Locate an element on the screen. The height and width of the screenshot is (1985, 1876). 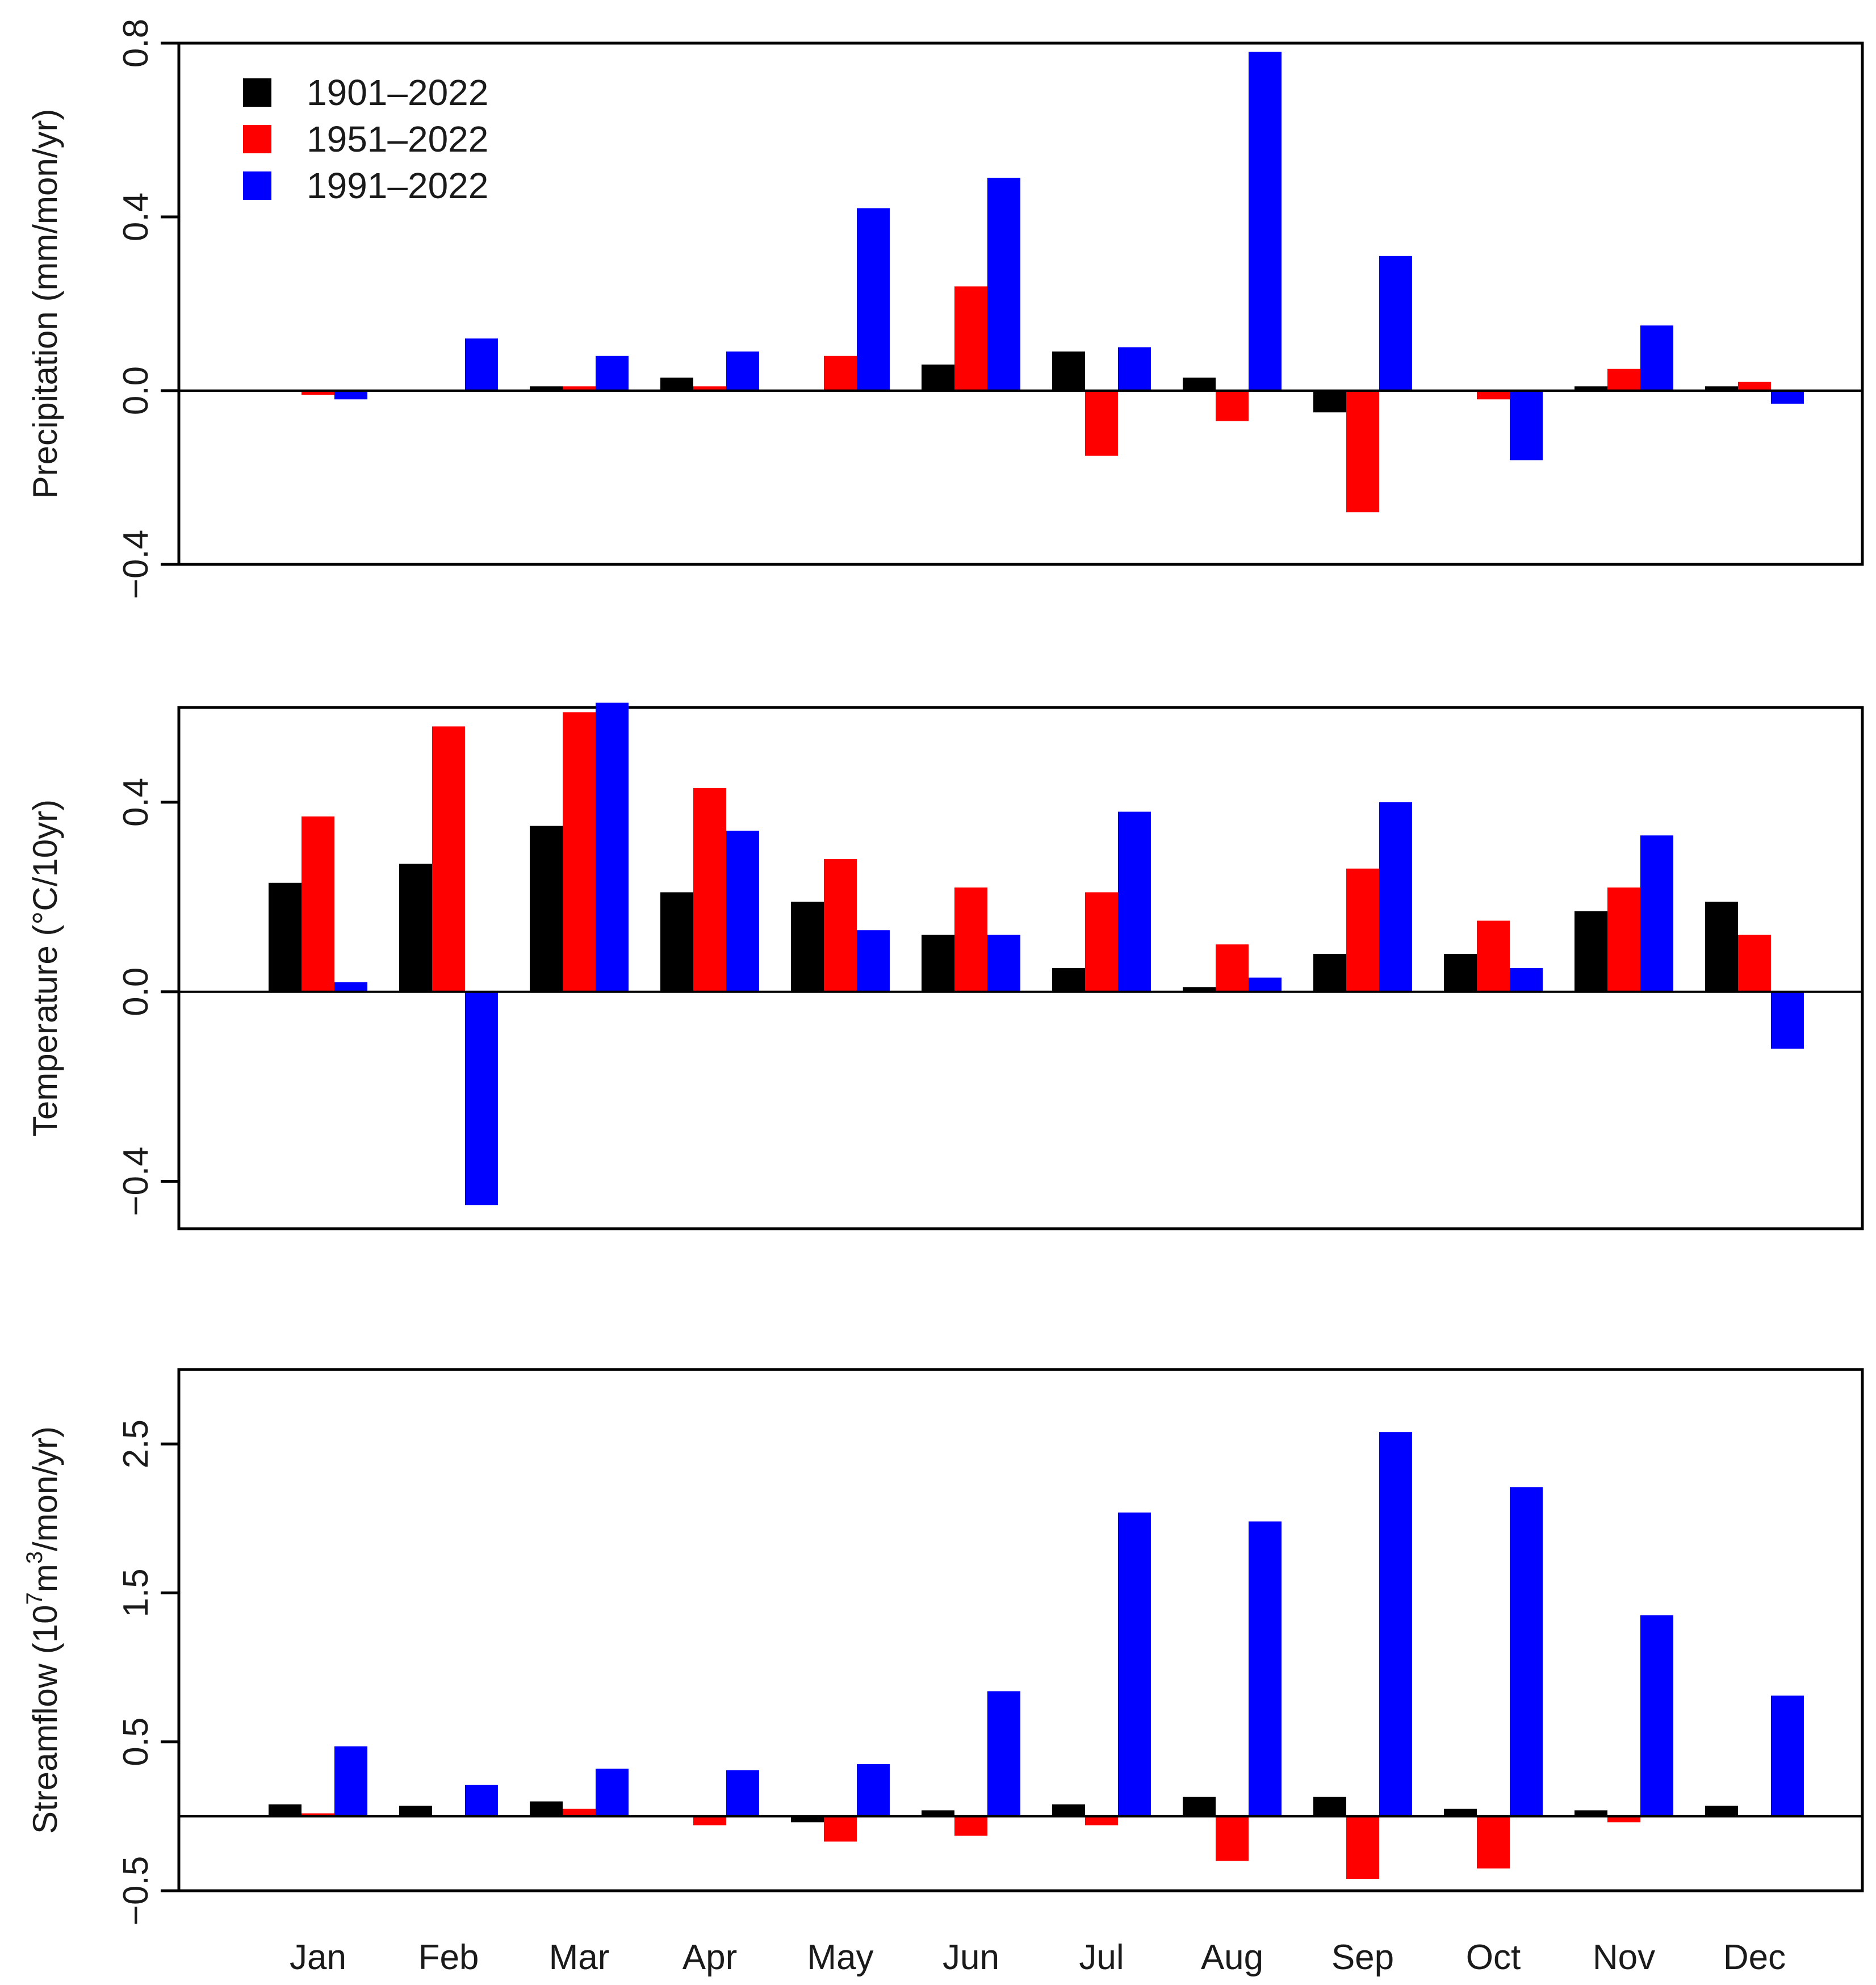
month-label-sep: Sep is located at coordinates (1362, 1957).